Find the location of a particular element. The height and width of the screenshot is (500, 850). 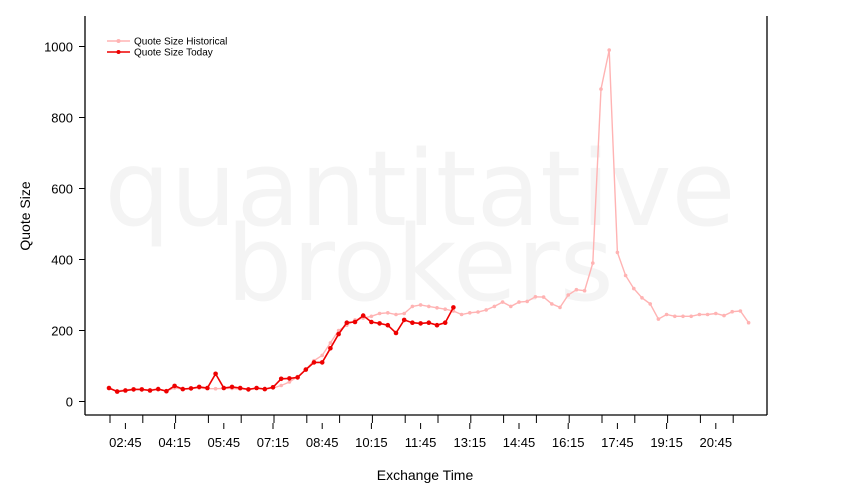

x-tick-label: 04:15 is located at coordinates (174, 442).